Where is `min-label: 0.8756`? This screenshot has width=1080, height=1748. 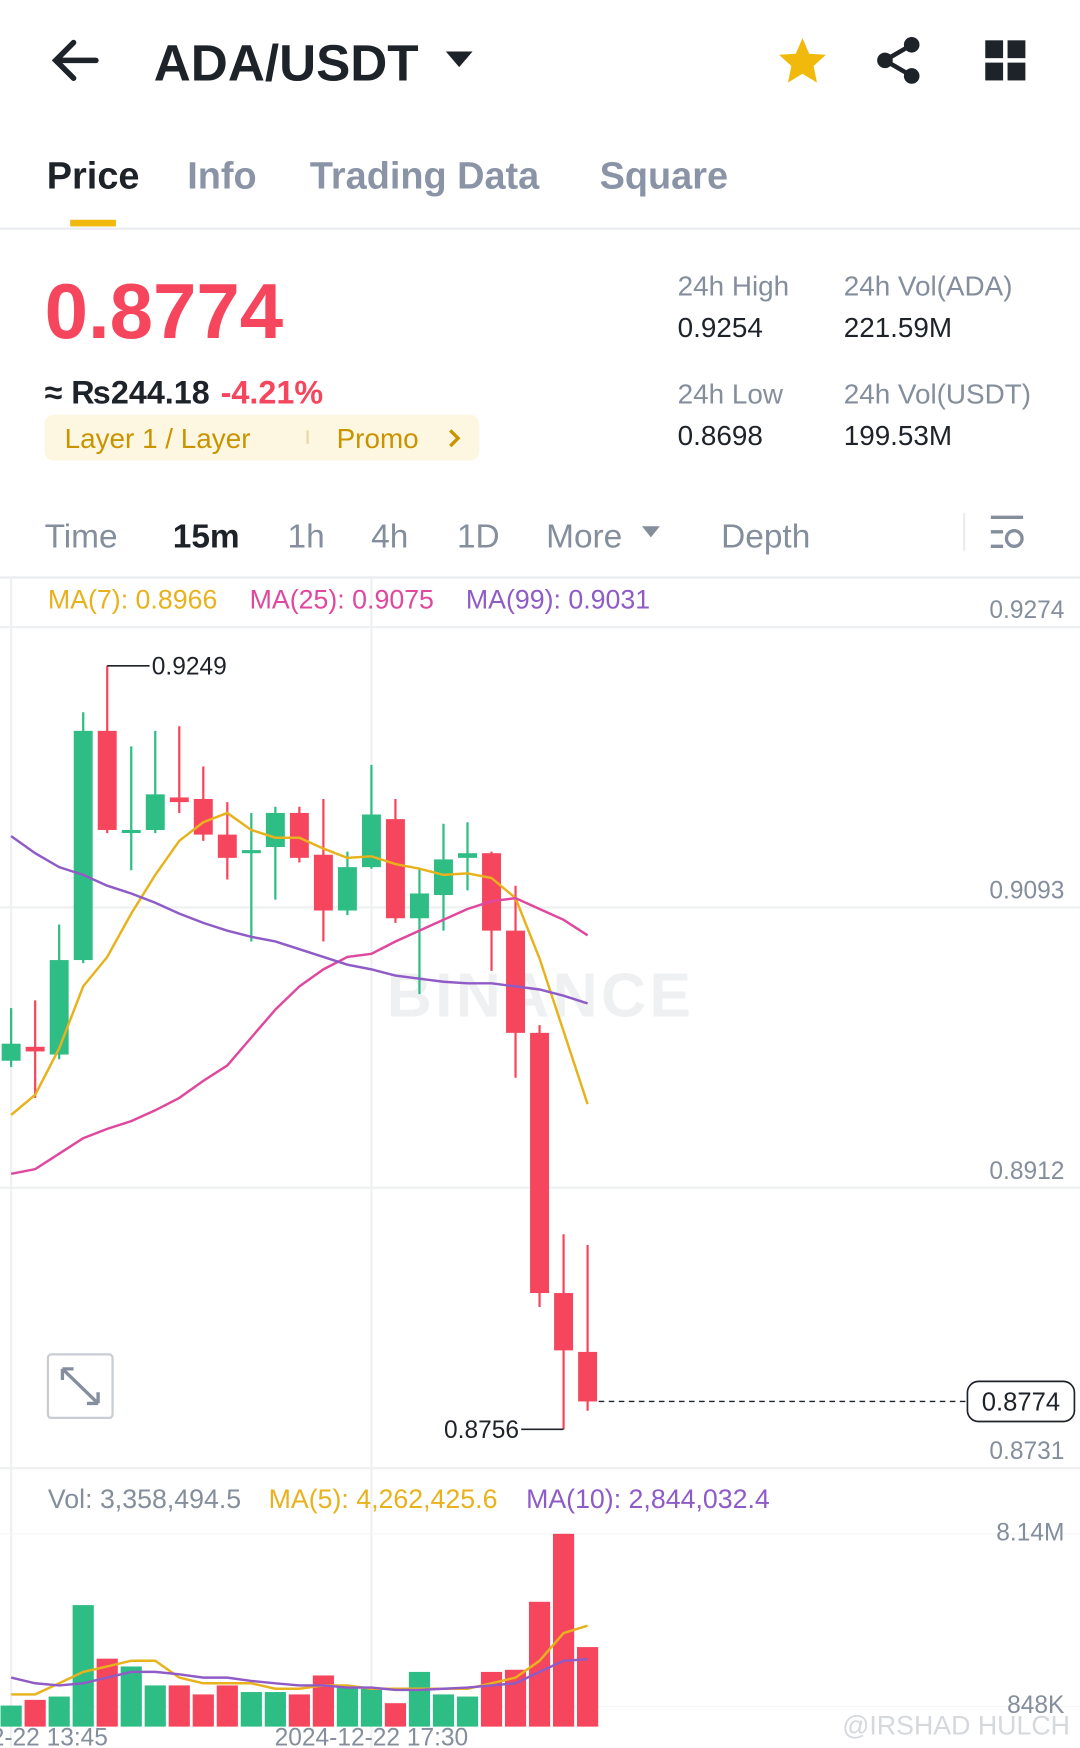 min-label: 0.8756 is located at coordinates (481, 1430).